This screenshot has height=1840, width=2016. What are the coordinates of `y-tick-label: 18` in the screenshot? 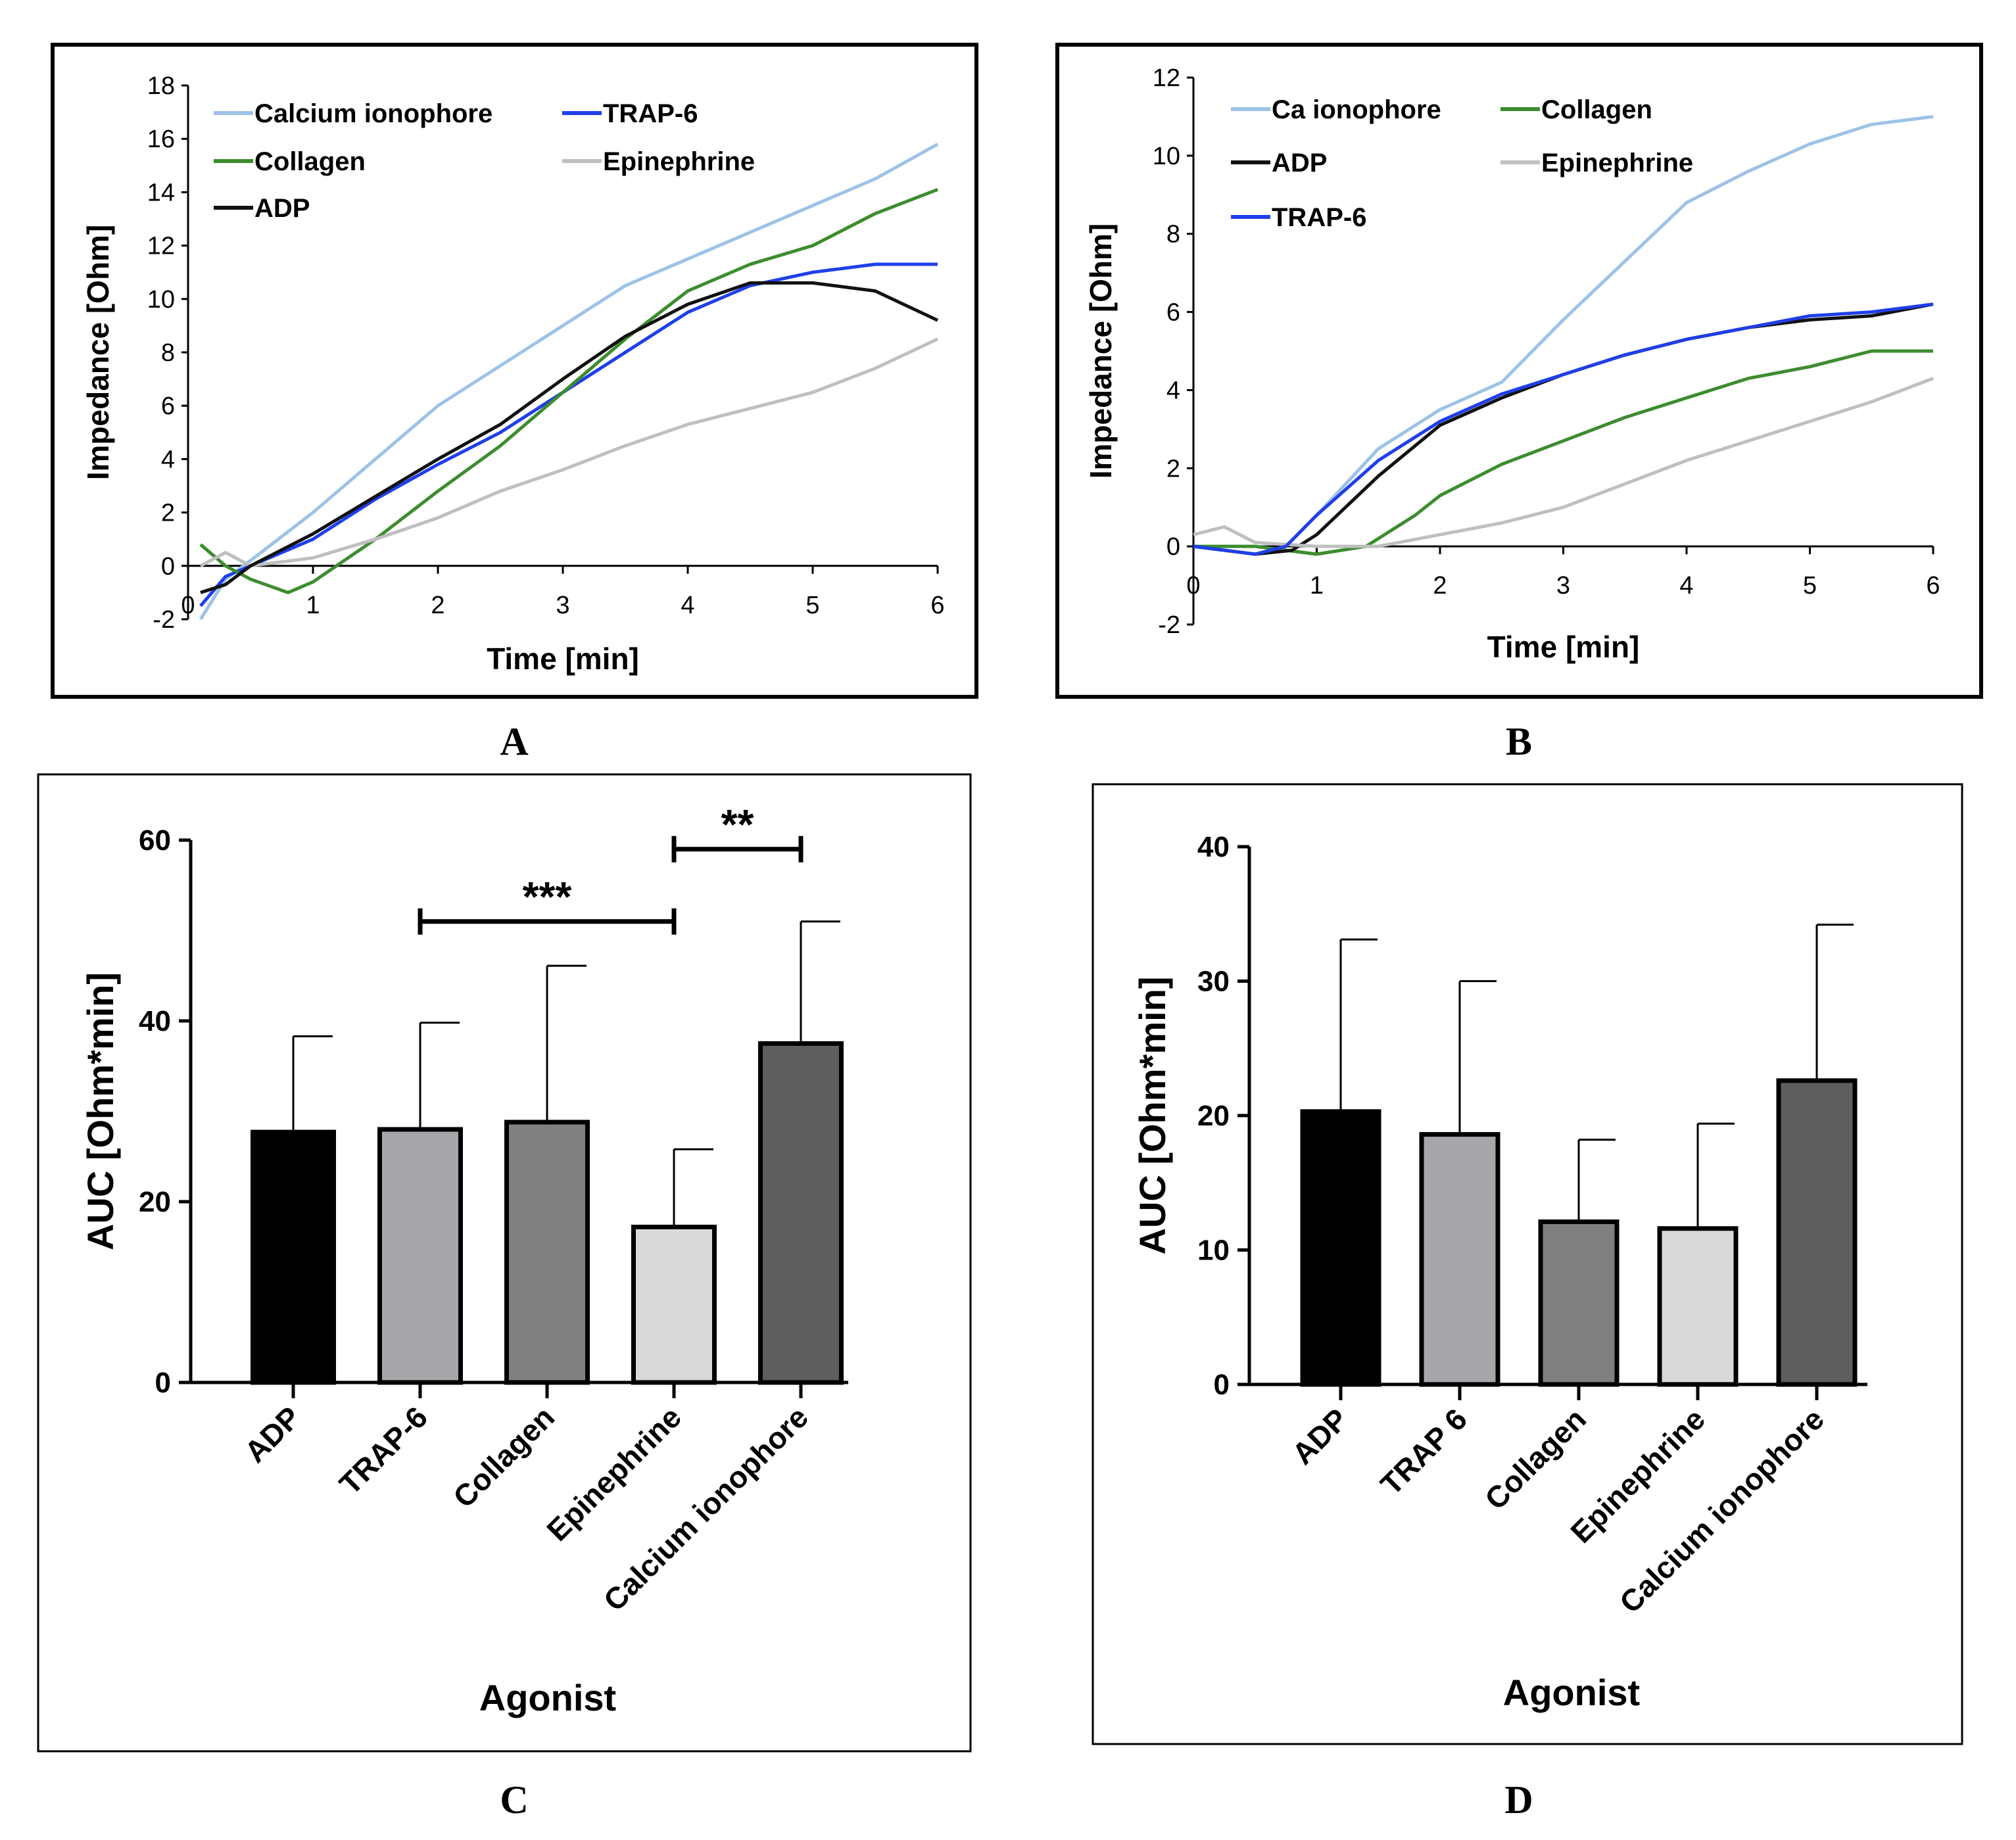 It's located at (161, 86).